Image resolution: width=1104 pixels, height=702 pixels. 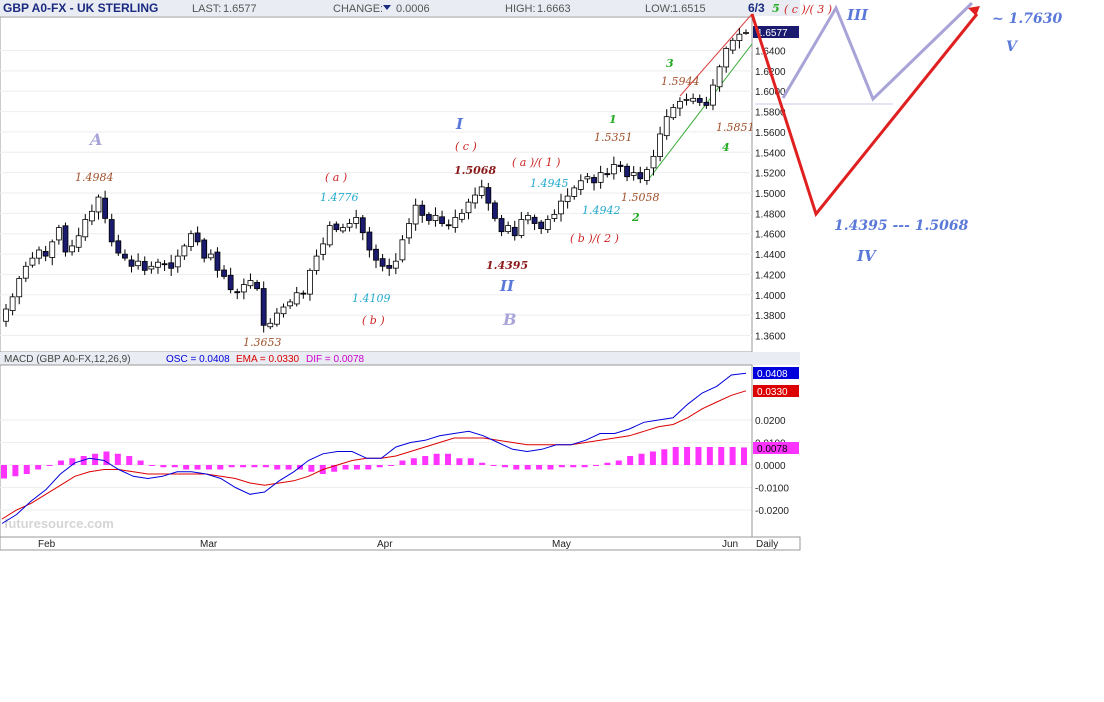 What do you see at coordinates (866, 256) in the screenshot?
I see `ann-wave-IV: IV` at bounding box center [866, 256].